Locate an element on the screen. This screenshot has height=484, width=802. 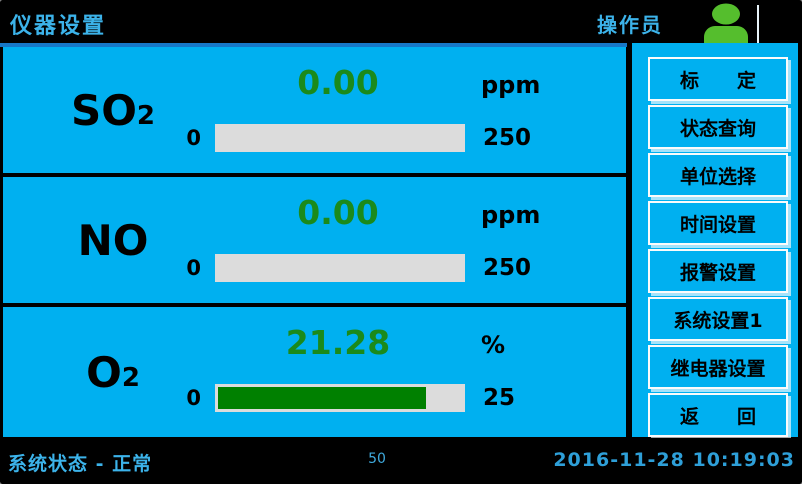
accent-line is located at coordinates (313, 45).